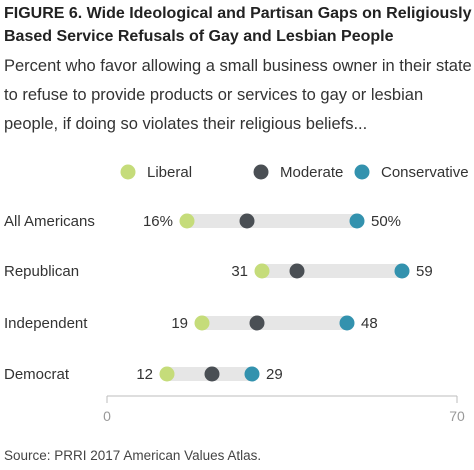 The height and width of the screenshot is (470, 474). I want to click on x-axis: 0 70, so click(284, 409).